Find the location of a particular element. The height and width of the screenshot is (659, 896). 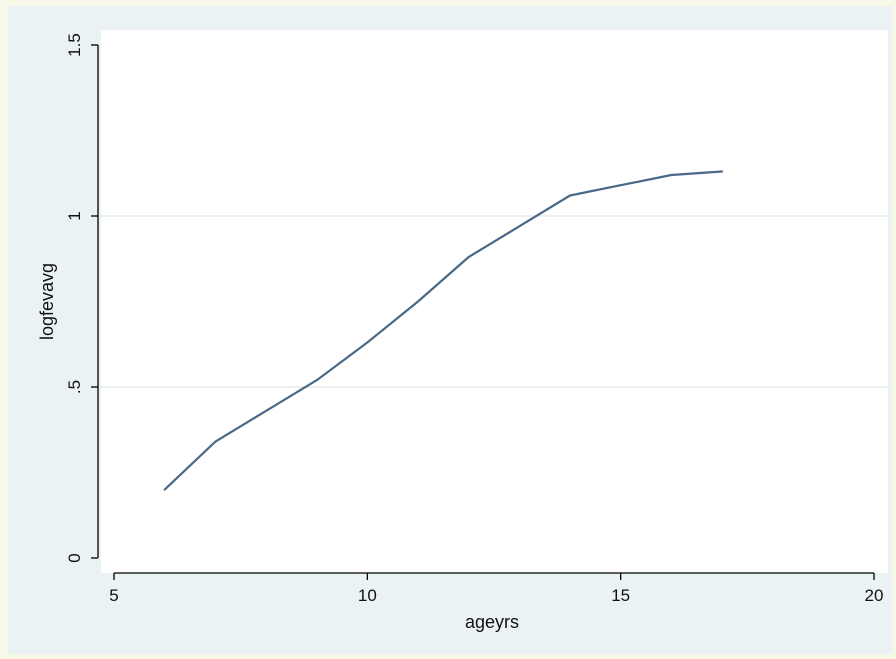

y-tick-label-2: 1 is located at coordinates (74, 215).